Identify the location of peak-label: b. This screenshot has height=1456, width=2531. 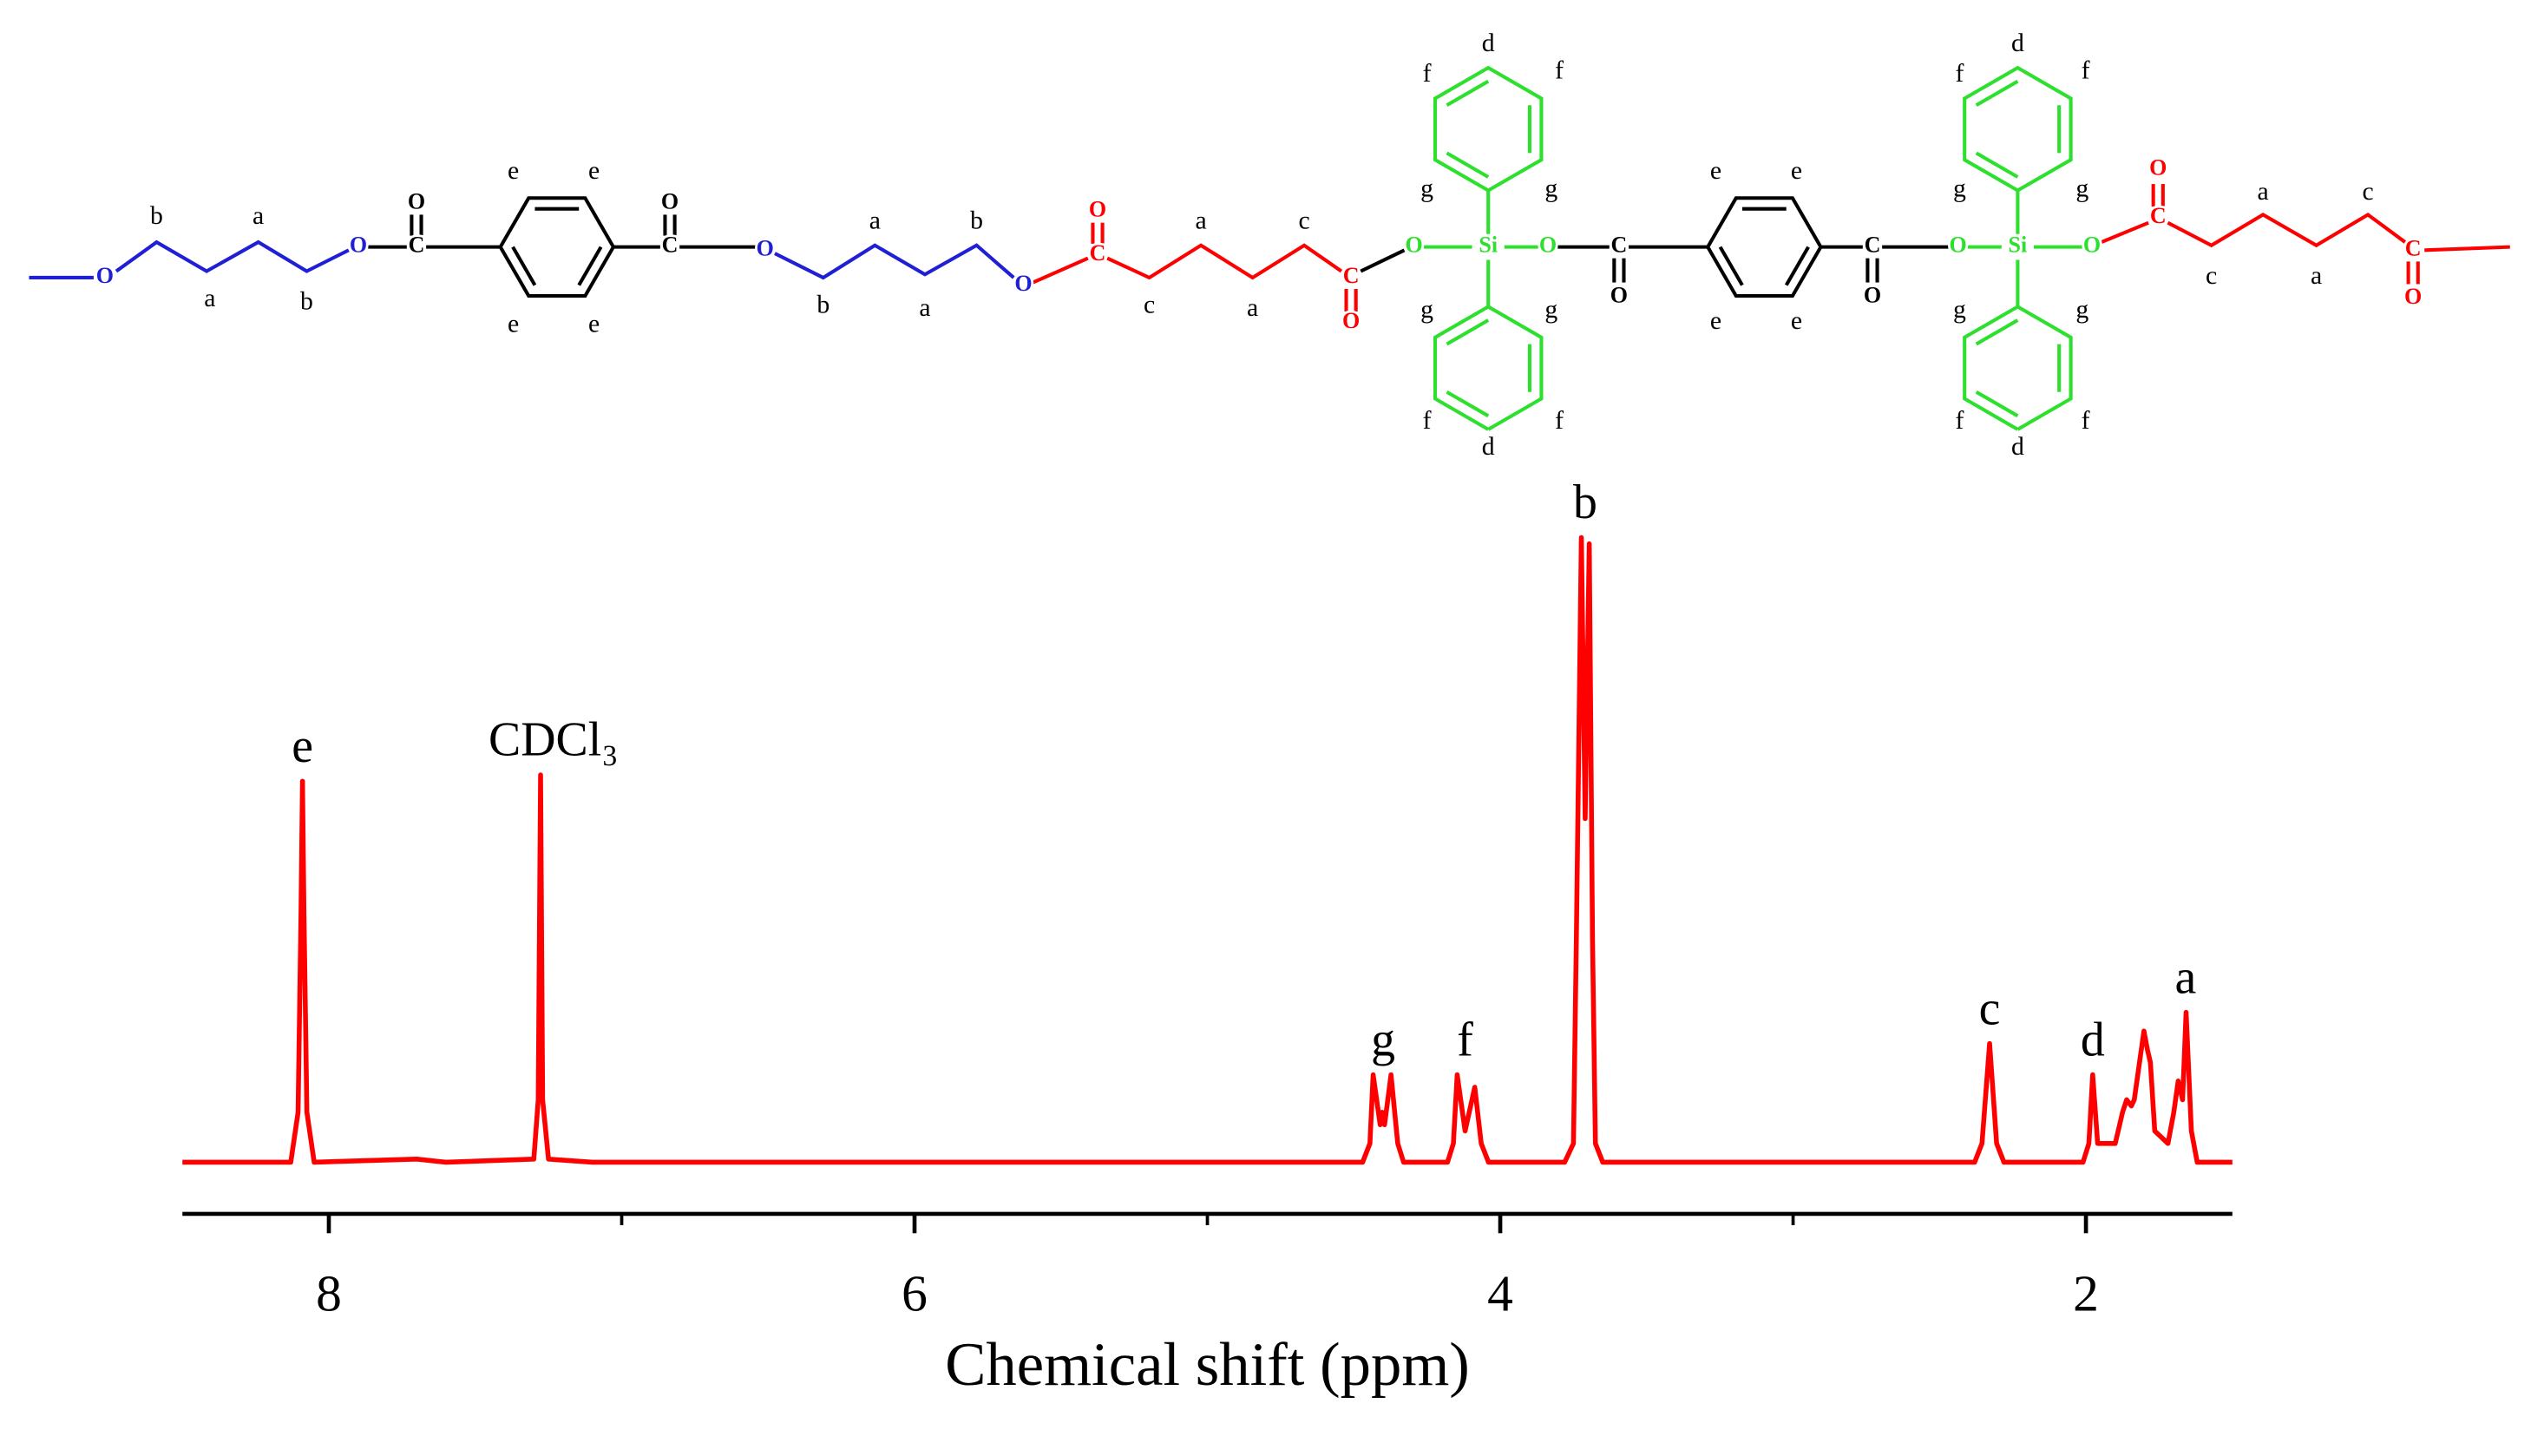
(1585, 502).